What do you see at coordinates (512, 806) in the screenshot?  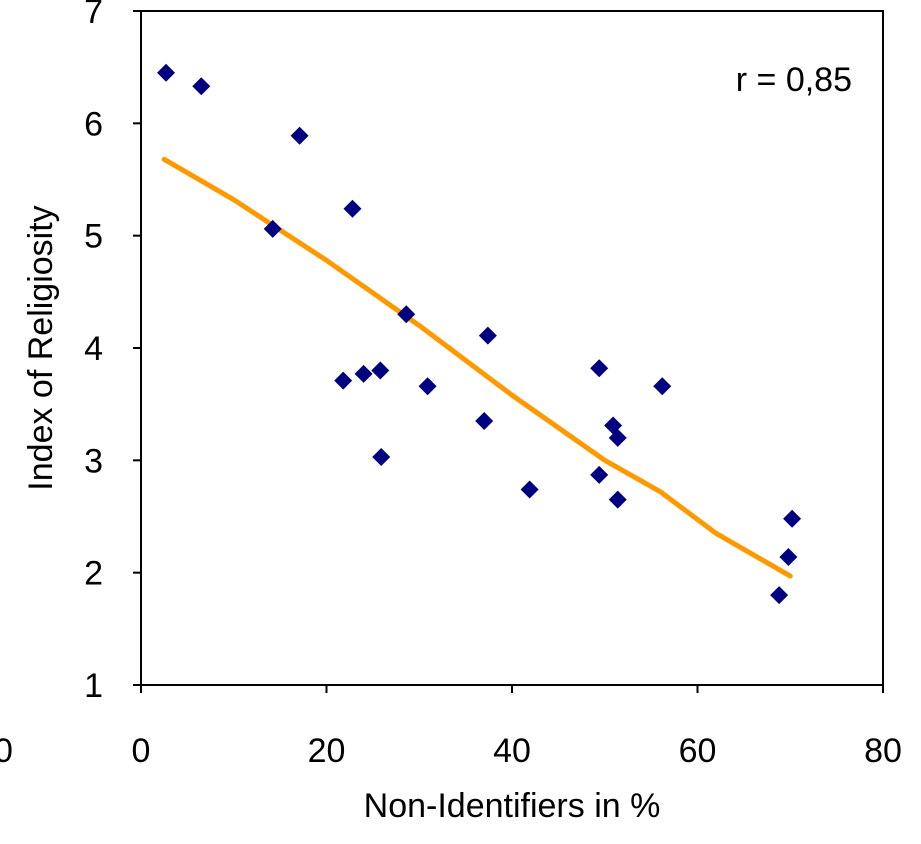 I see `x-axis-label: Non-Identifiers in %` at bounding box center [512, 806].